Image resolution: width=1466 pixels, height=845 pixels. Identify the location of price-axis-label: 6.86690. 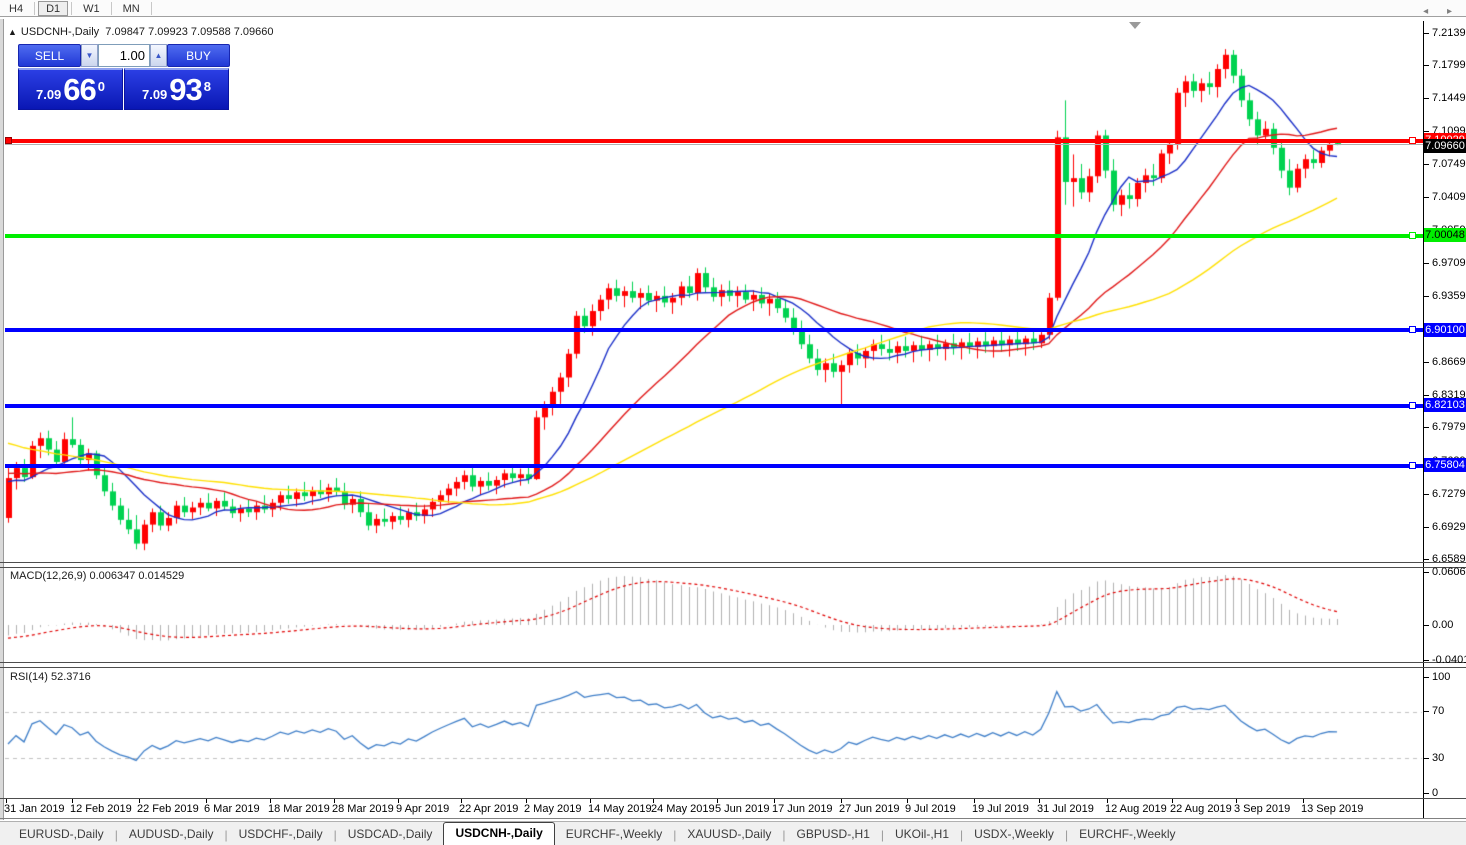
(1449, 362).